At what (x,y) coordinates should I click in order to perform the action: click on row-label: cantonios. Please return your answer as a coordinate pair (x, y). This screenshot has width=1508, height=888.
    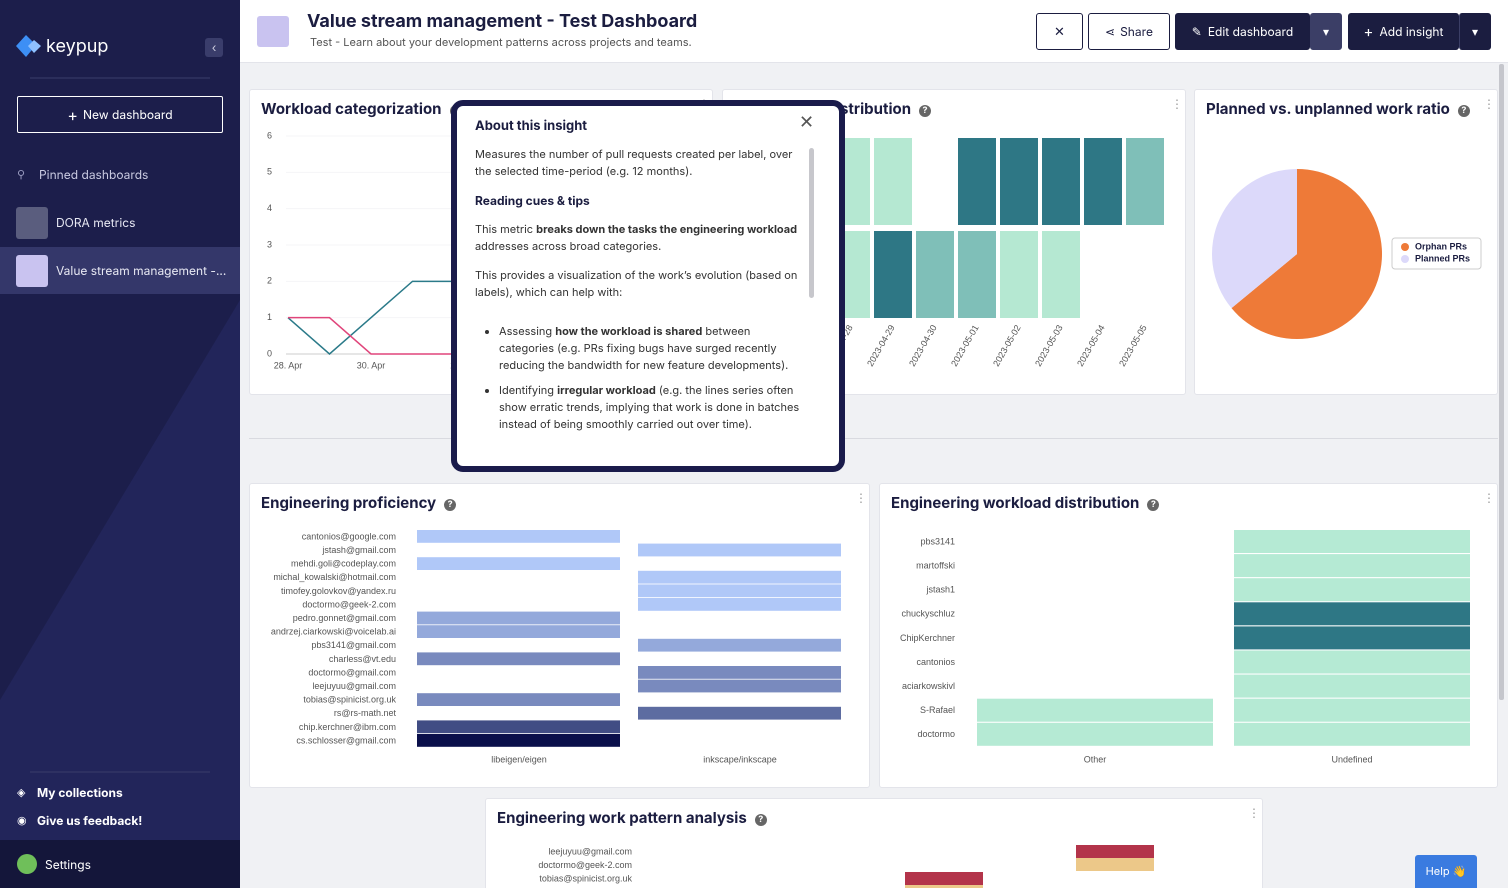
    Looking at the image, I should click on (935, 662).